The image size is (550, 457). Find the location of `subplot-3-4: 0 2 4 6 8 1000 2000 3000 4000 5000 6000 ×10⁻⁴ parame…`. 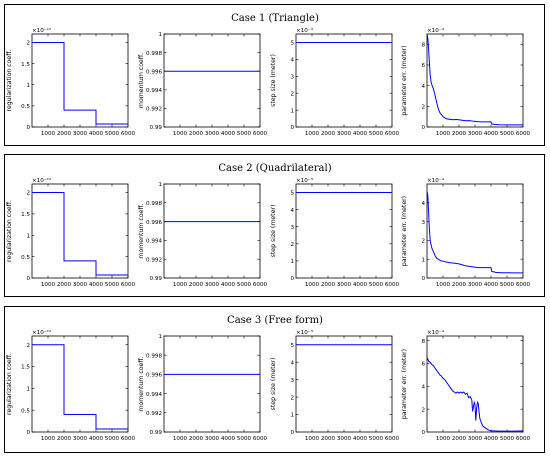

subplot-3-4: 0 2 4 6 8 1000 2000 3000 4000 5000 6000 ×10⁻⁴ parame… is located at coordinates (466, 385).